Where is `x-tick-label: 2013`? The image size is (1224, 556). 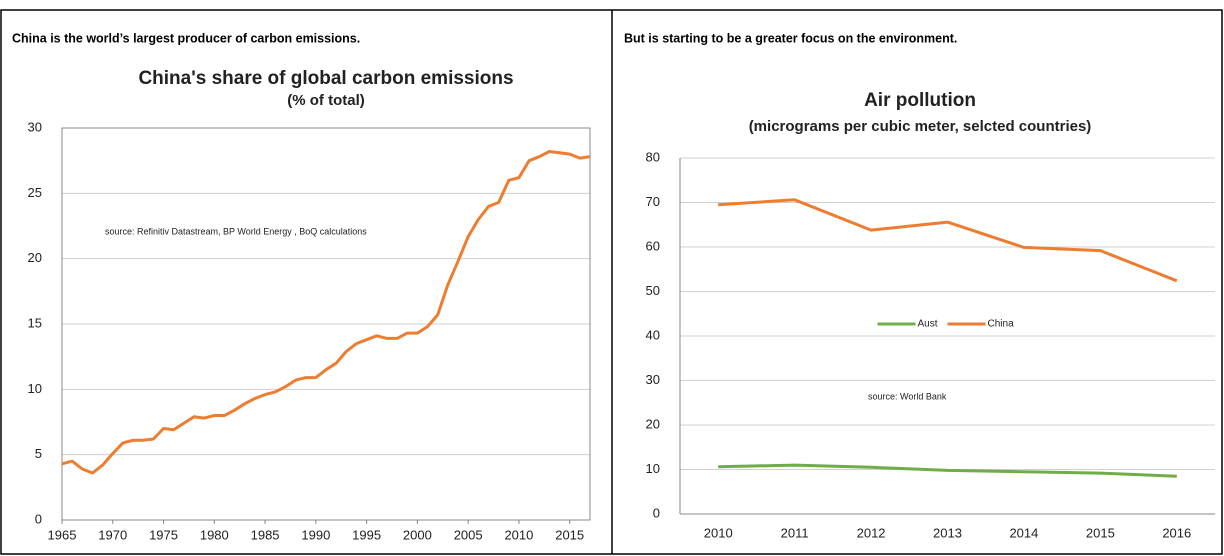
x-tick-label: 2013 is located at coordinates (947, 532).